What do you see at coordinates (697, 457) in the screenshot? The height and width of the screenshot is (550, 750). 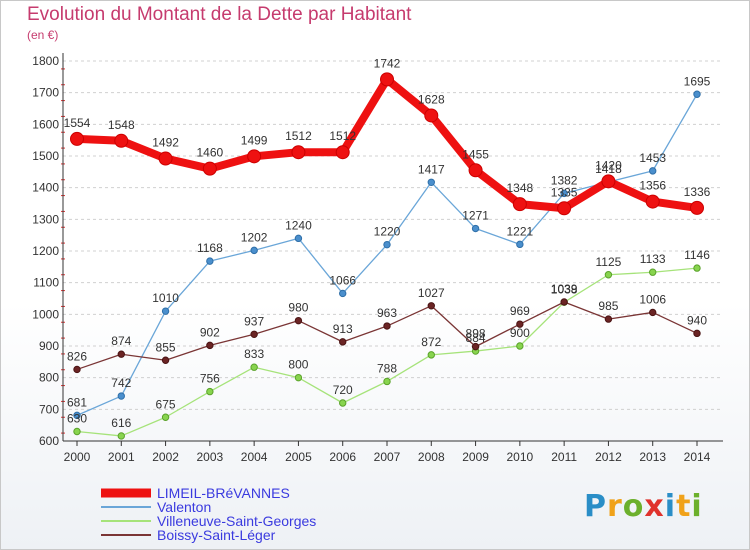 I see `x-tick-label: 2014` at bounding box center [697, 457].